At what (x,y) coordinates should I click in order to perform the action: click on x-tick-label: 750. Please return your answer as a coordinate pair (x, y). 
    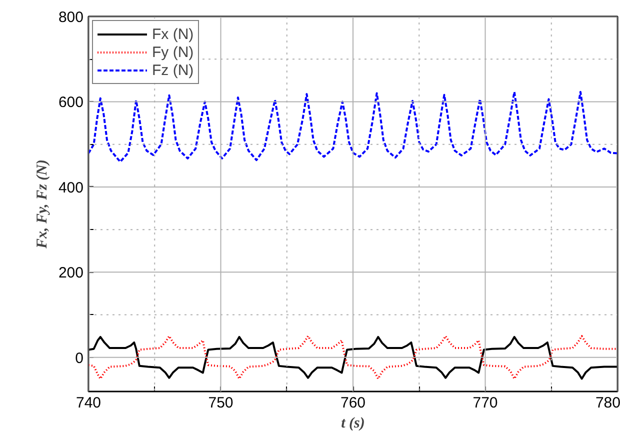
    Looking at the image, I should click on (221, 403).